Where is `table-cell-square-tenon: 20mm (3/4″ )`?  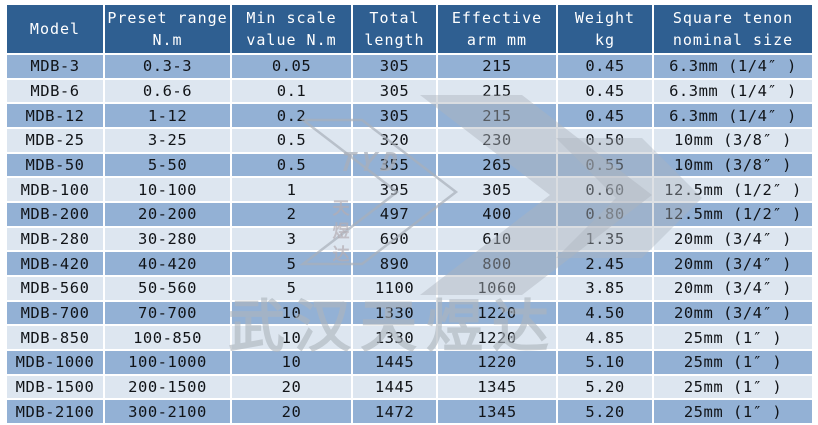
table-cell-square-tenon: 20mm (3/4″ ) is located at coordinates (733, 239).